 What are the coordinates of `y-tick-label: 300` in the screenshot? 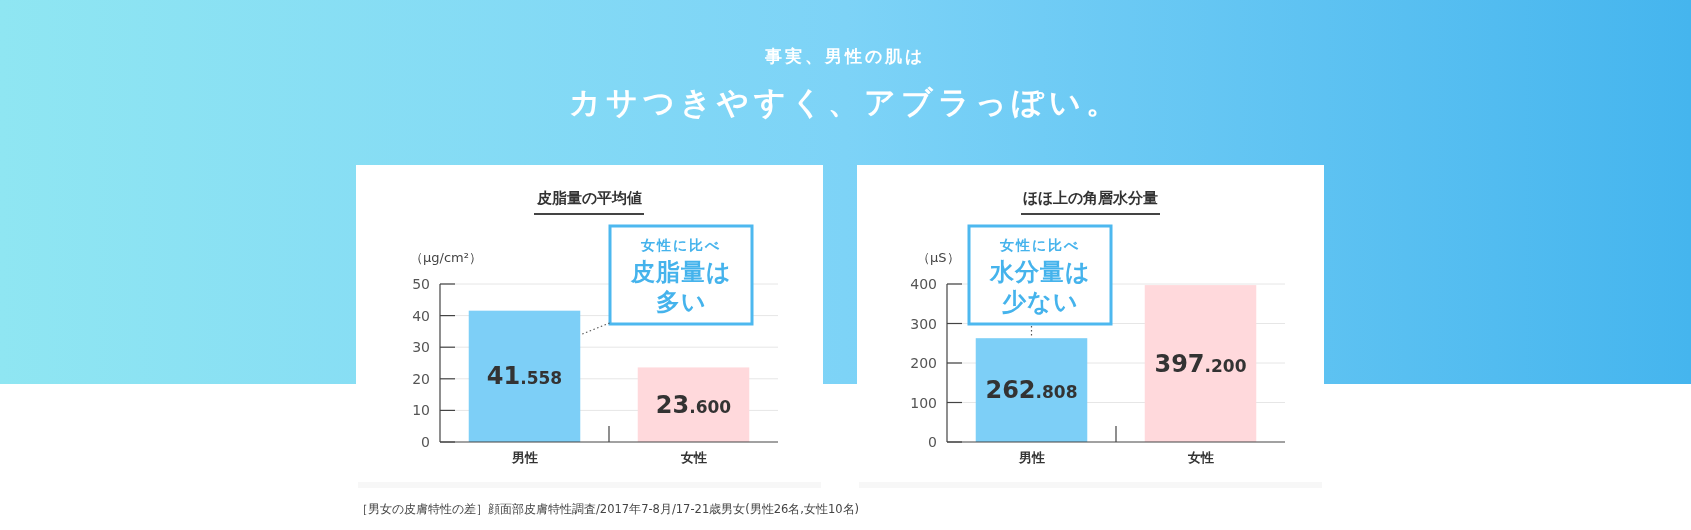 It's located at (923, 323).